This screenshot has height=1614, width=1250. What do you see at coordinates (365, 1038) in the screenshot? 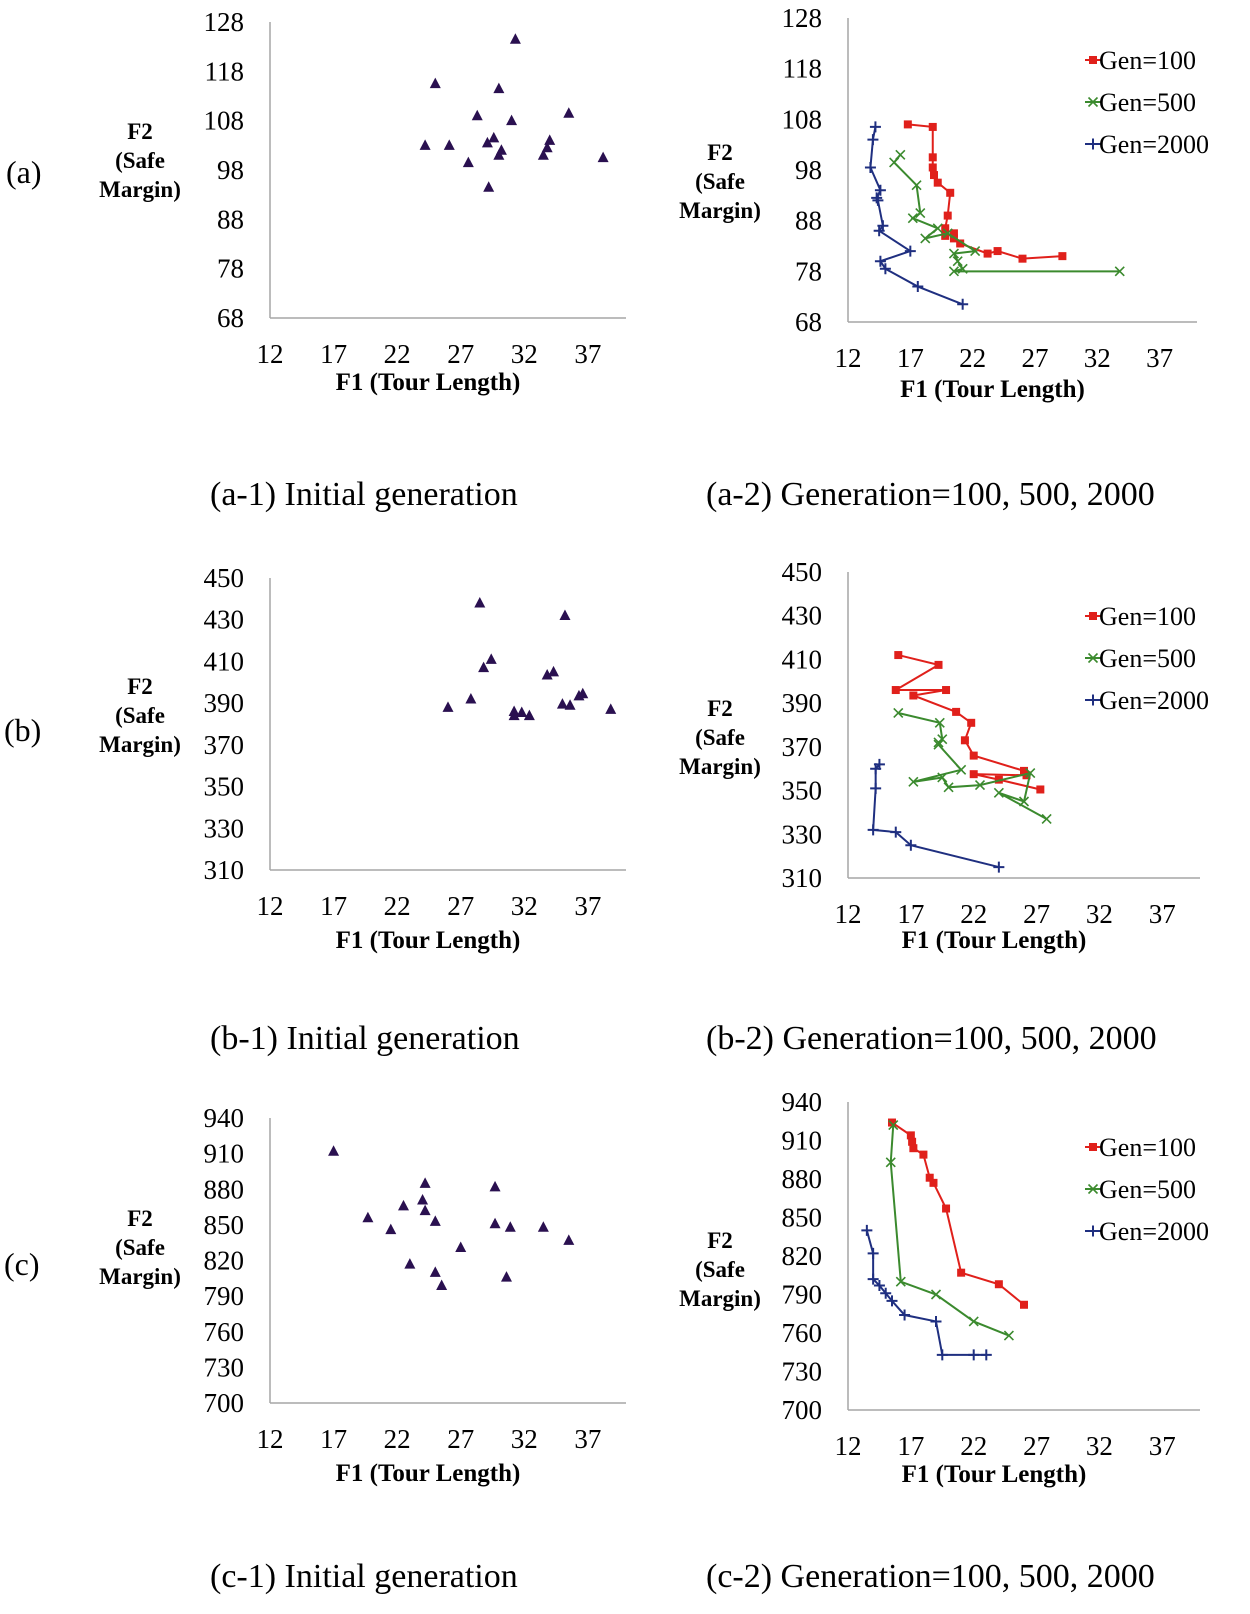
I see `caption-b-1: (b-1) Initial generation` at bounding box center [365, 1038].